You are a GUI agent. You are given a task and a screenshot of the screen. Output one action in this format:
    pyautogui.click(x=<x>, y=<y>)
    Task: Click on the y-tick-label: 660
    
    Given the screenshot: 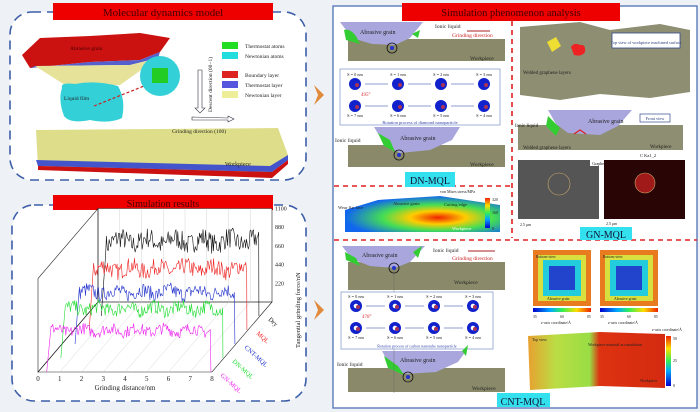 What is the action you would take?
    pyautogui.click(x=279, y=247)
    